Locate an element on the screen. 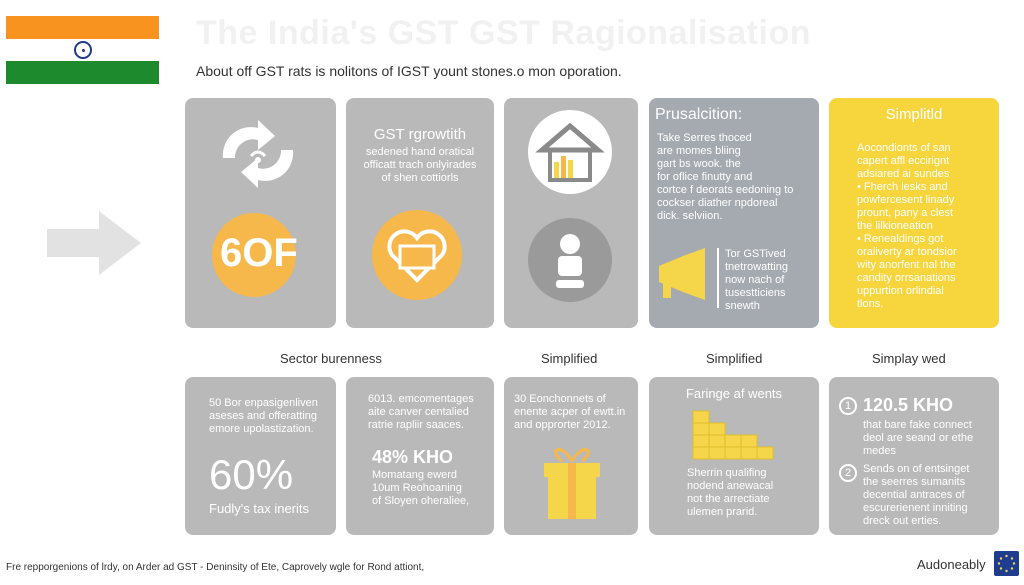 Image resolution: width=1024 pixels, height=585 pixels. step-1-text-1: that bare fake connect is located at coordinates (917, 425).